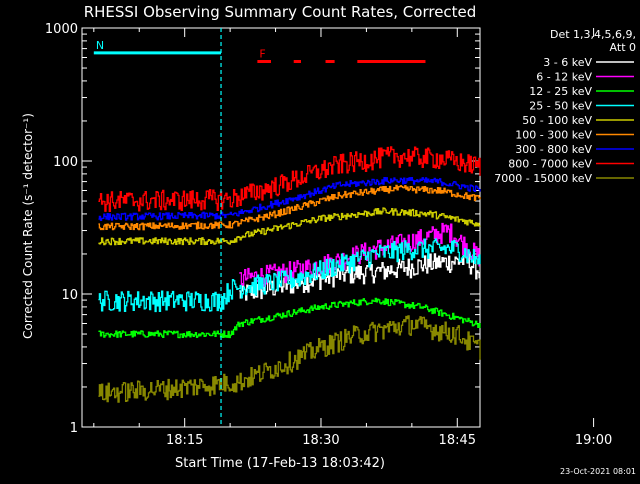  Describe the element at coordinates (557, 120) in the screenshot. I see `legend-label: 50 - 100 keV` at that location.